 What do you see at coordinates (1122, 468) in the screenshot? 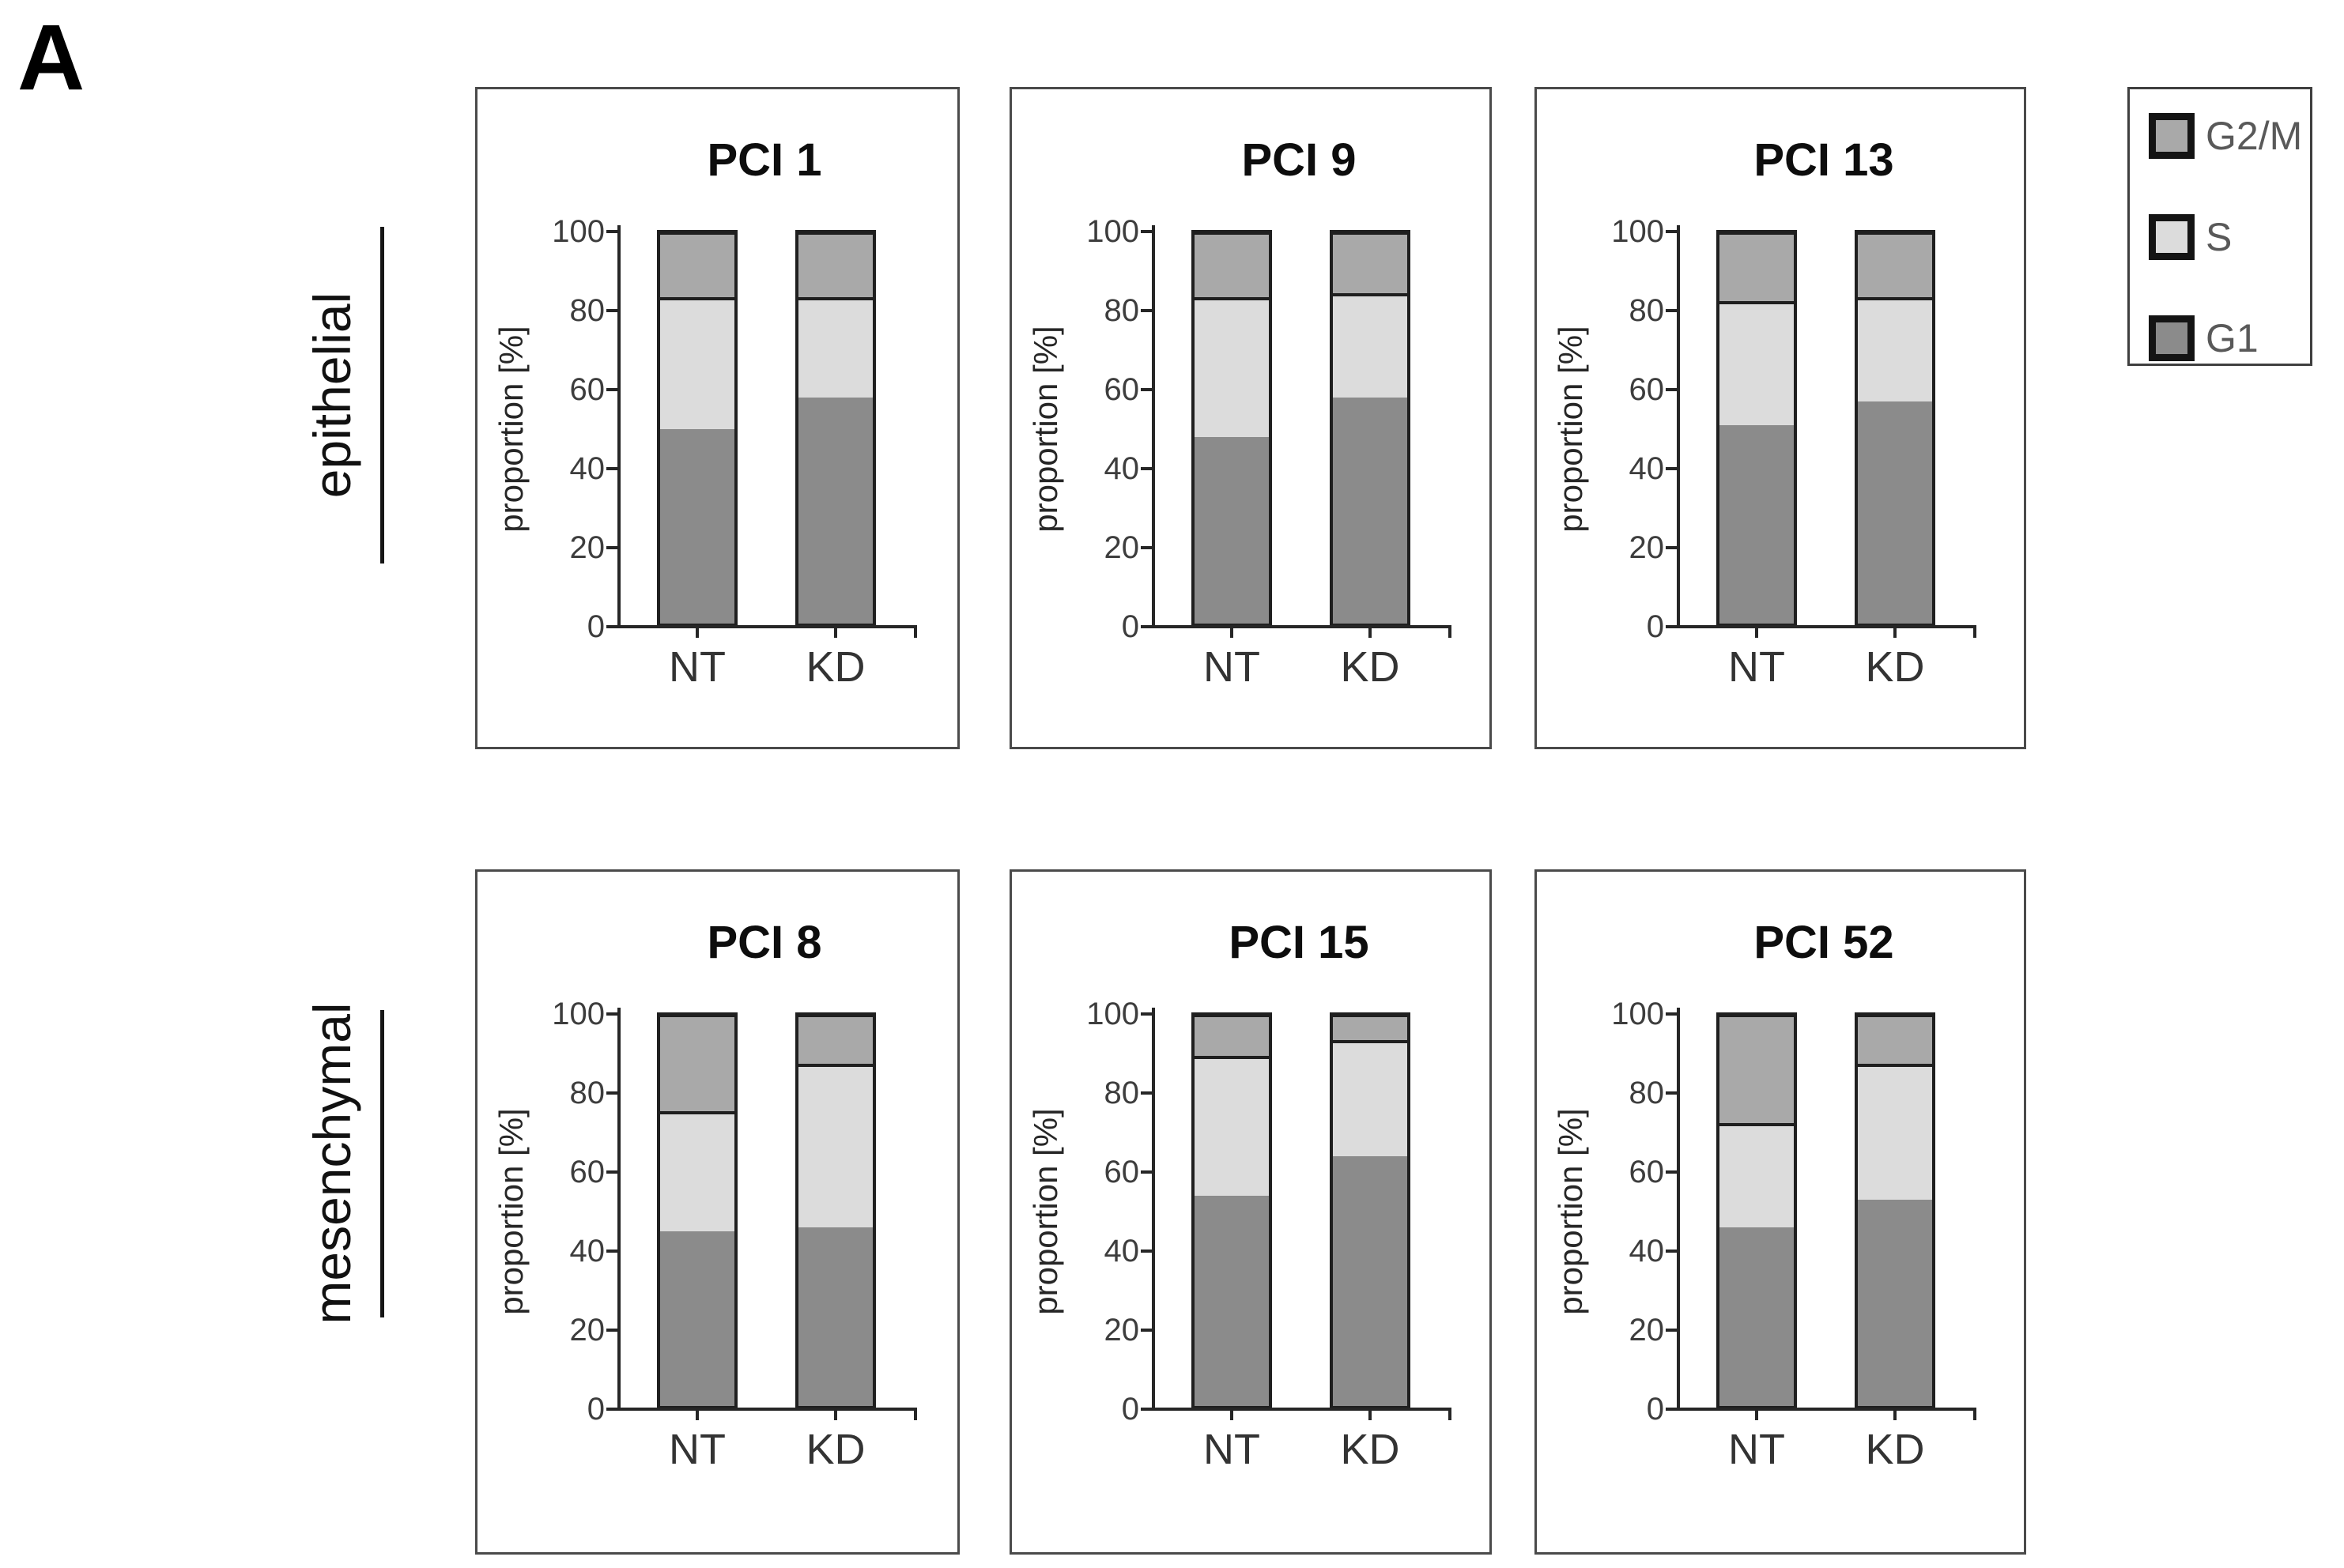
I see `y-tick-label: 40` at bounding box center [1122, 468].